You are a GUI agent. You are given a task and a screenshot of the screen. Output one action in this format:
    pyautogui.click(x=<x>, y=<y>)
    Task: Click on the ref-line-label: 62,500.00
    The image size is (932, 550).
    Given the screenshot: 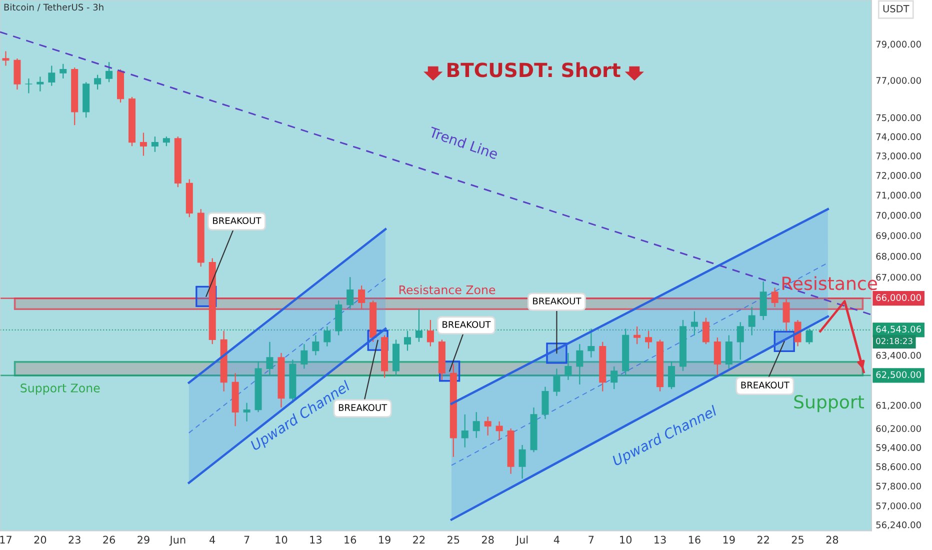 What is the action you would take?
    pyautogui.click(x=898, y=375)
    